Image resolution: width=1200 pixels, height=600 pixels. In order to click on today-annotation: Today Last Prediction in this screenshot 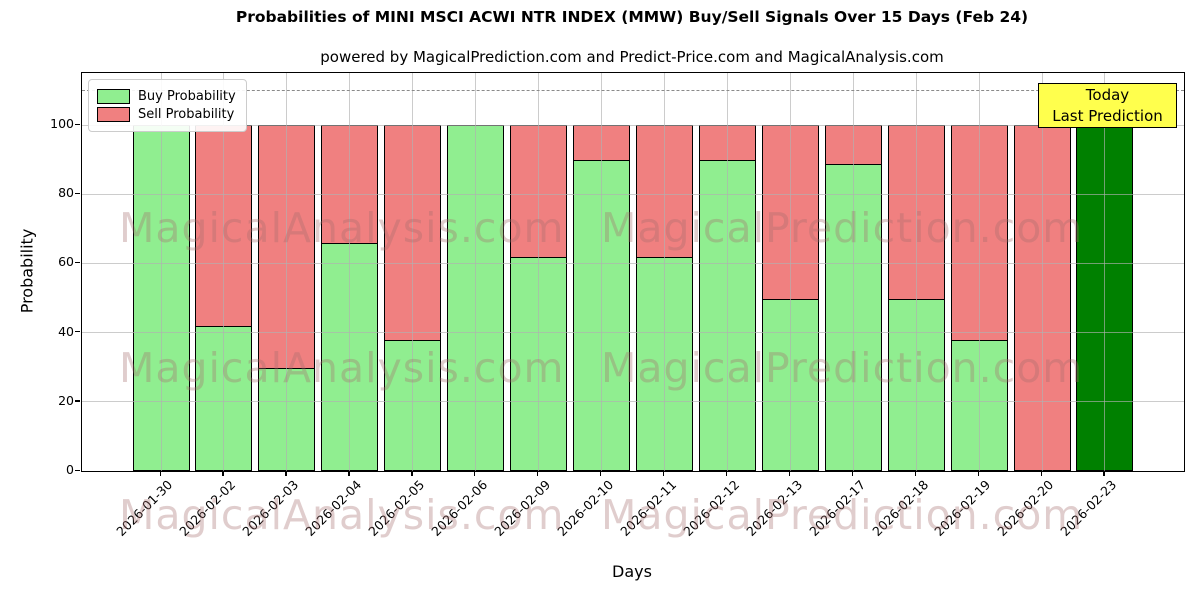, I will do `click(1107, 105)`.